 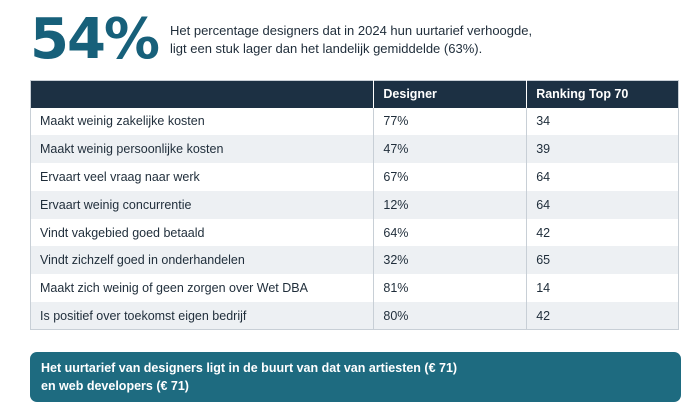 I want to click on table-row: Ervaart veel vraag naar werk 67% 64, so click(x=355, y=177).